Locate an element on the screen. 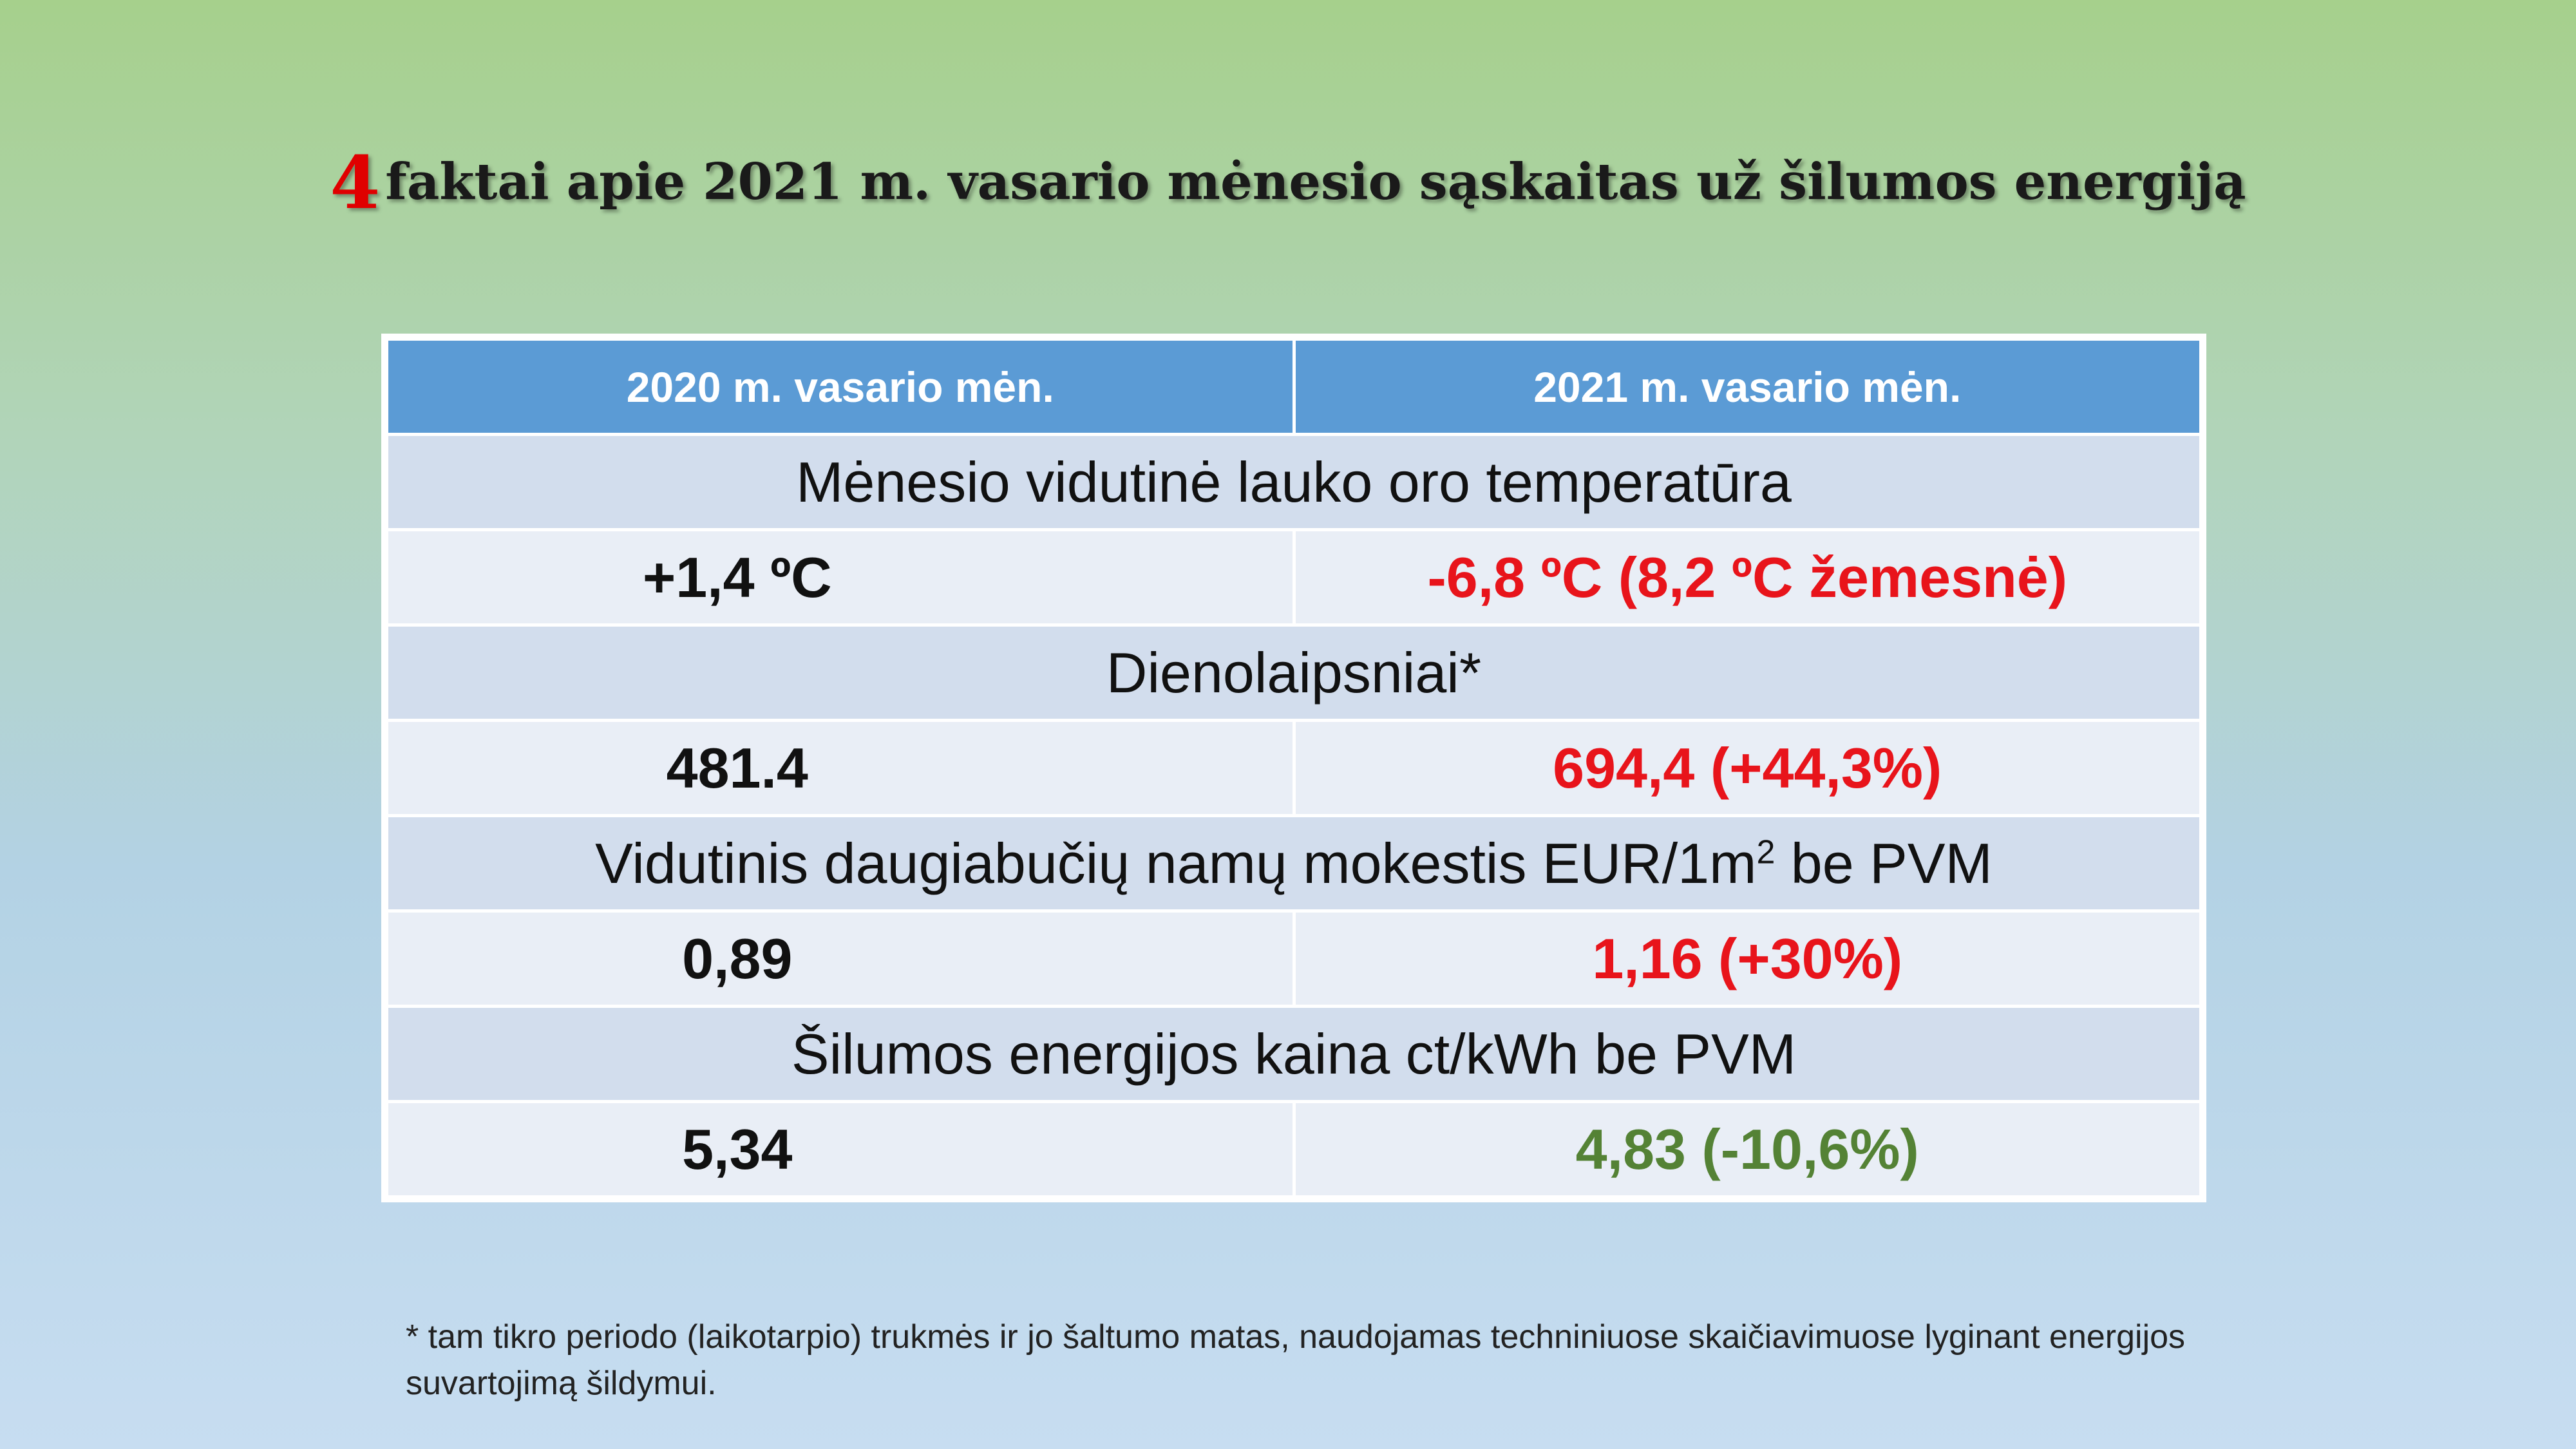 This screenshot has width=2576, height=1449. category-temperature: Mėnesio vidutinė lauko oro temperatūra is located at coordinates (1293, 482).